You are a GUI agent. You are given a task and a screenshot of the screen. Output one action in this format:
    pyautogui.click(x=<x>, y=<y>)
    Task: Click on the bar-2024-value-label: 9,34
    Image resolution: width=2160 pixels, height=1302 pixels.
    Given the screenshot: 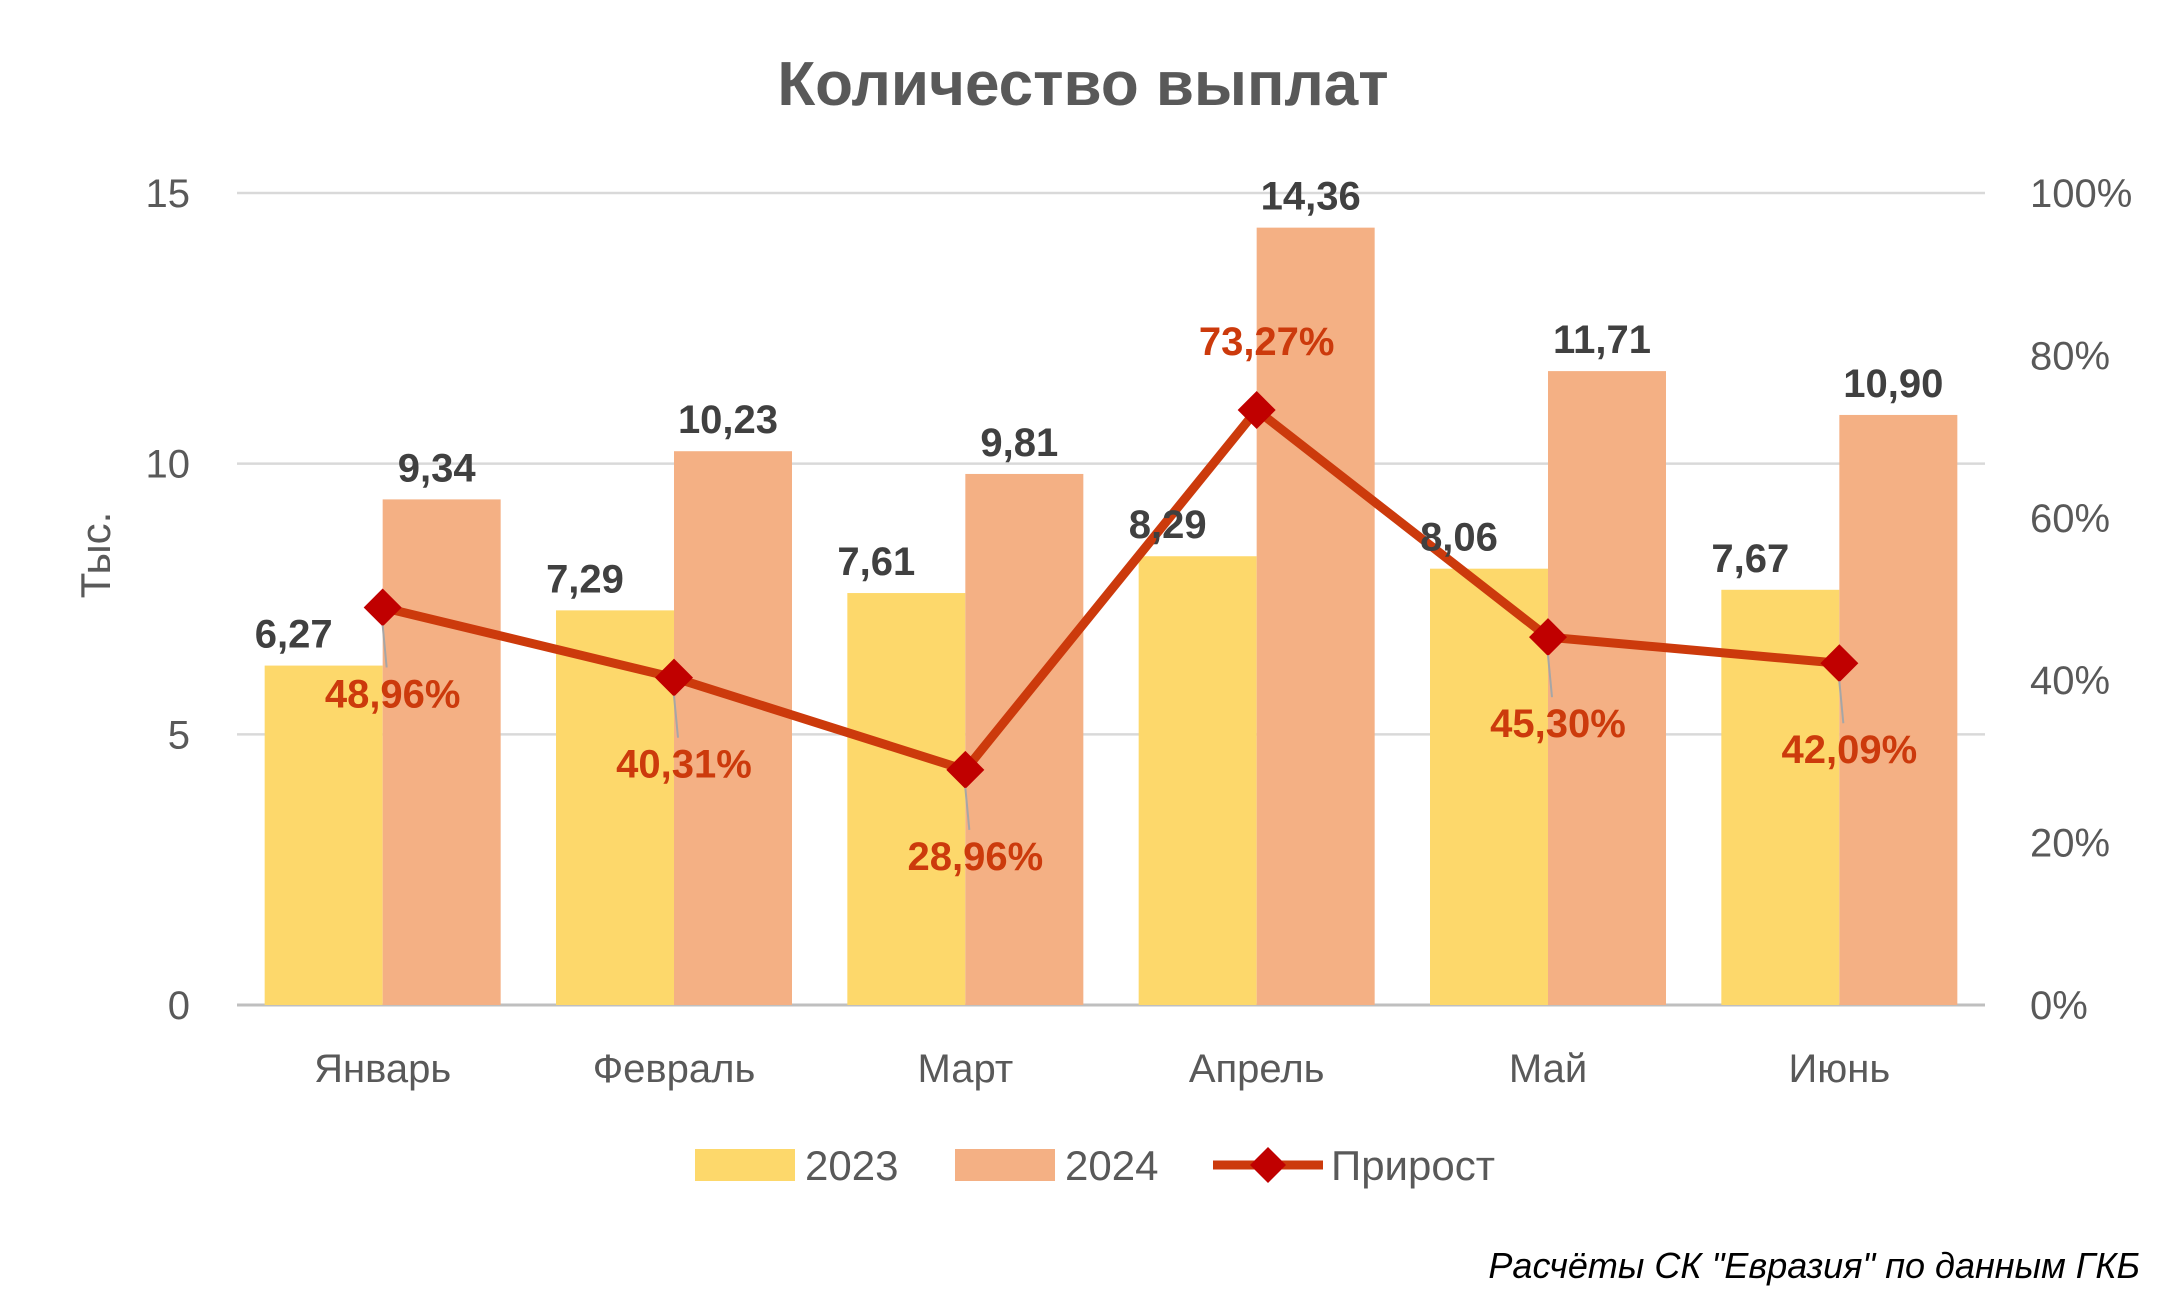 What is the action you would take?
    pyautogui.click(x=437, y=468)
    